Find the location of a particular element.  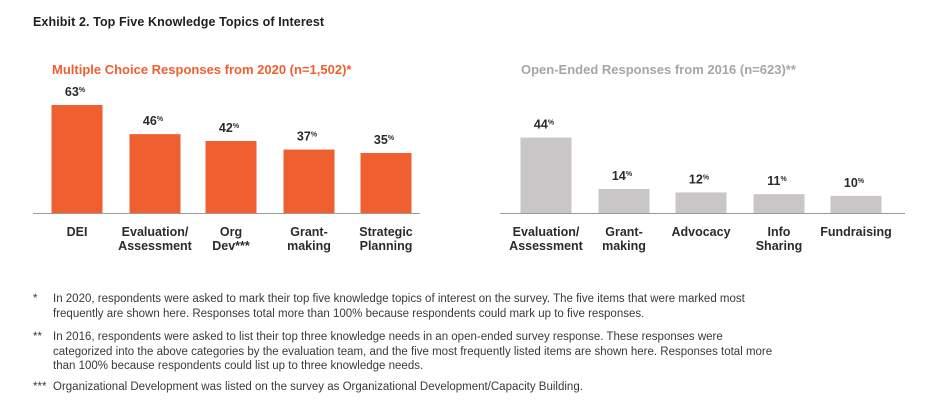

oe-category-label-4: Info Sharing is located at coordinates (779, 239).